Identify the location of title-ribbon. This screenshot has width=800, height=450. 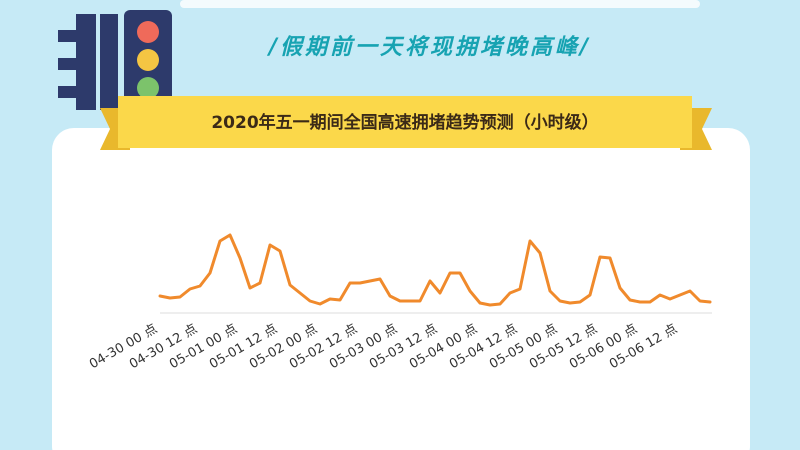
(406, 123).